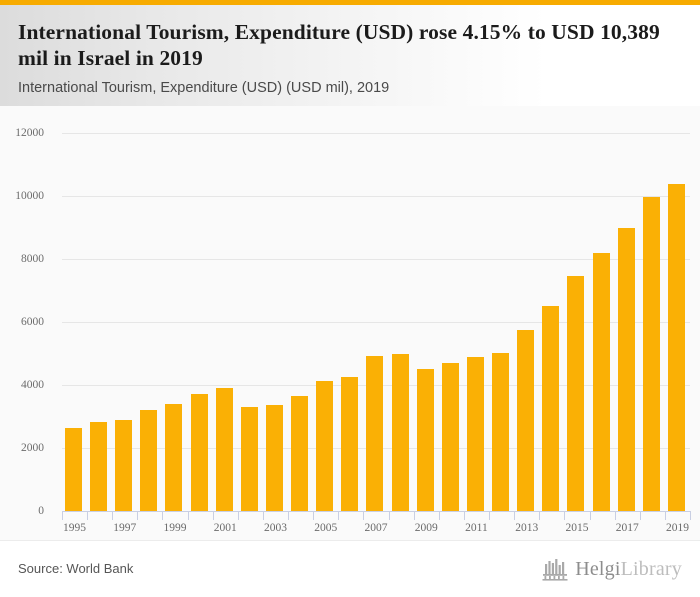 The image size is (700, 597). Describe the element at coordinates (677, 528) in the screenshot. I see `x-axis-label-2019: 2019` at that location.